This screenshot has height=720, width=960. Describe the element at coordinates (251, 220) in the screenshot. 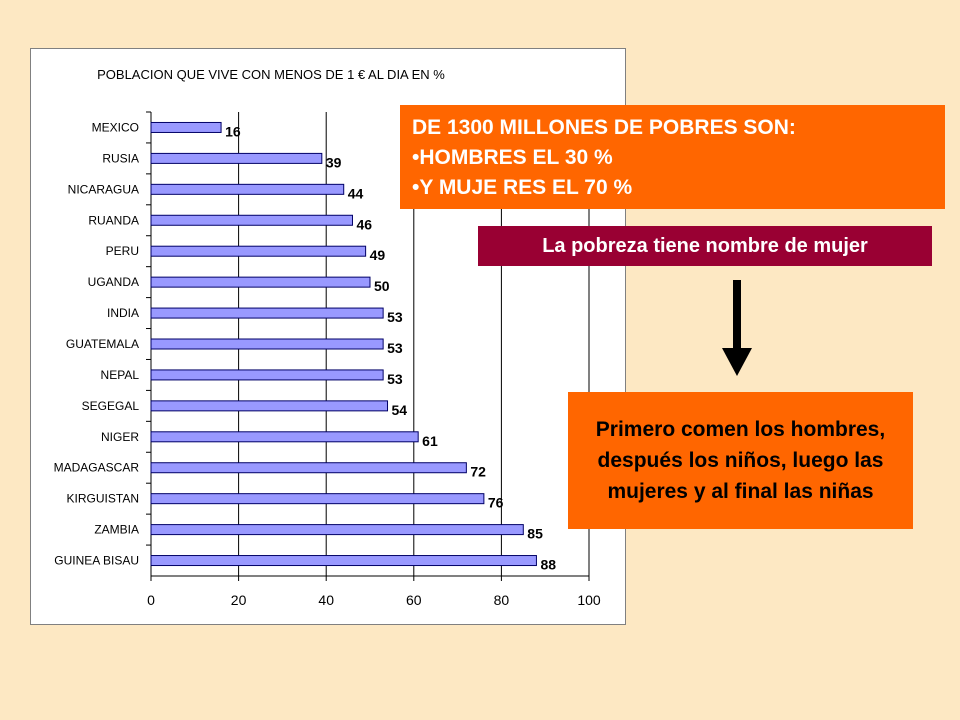

I see `bar-ruanda` at that location.